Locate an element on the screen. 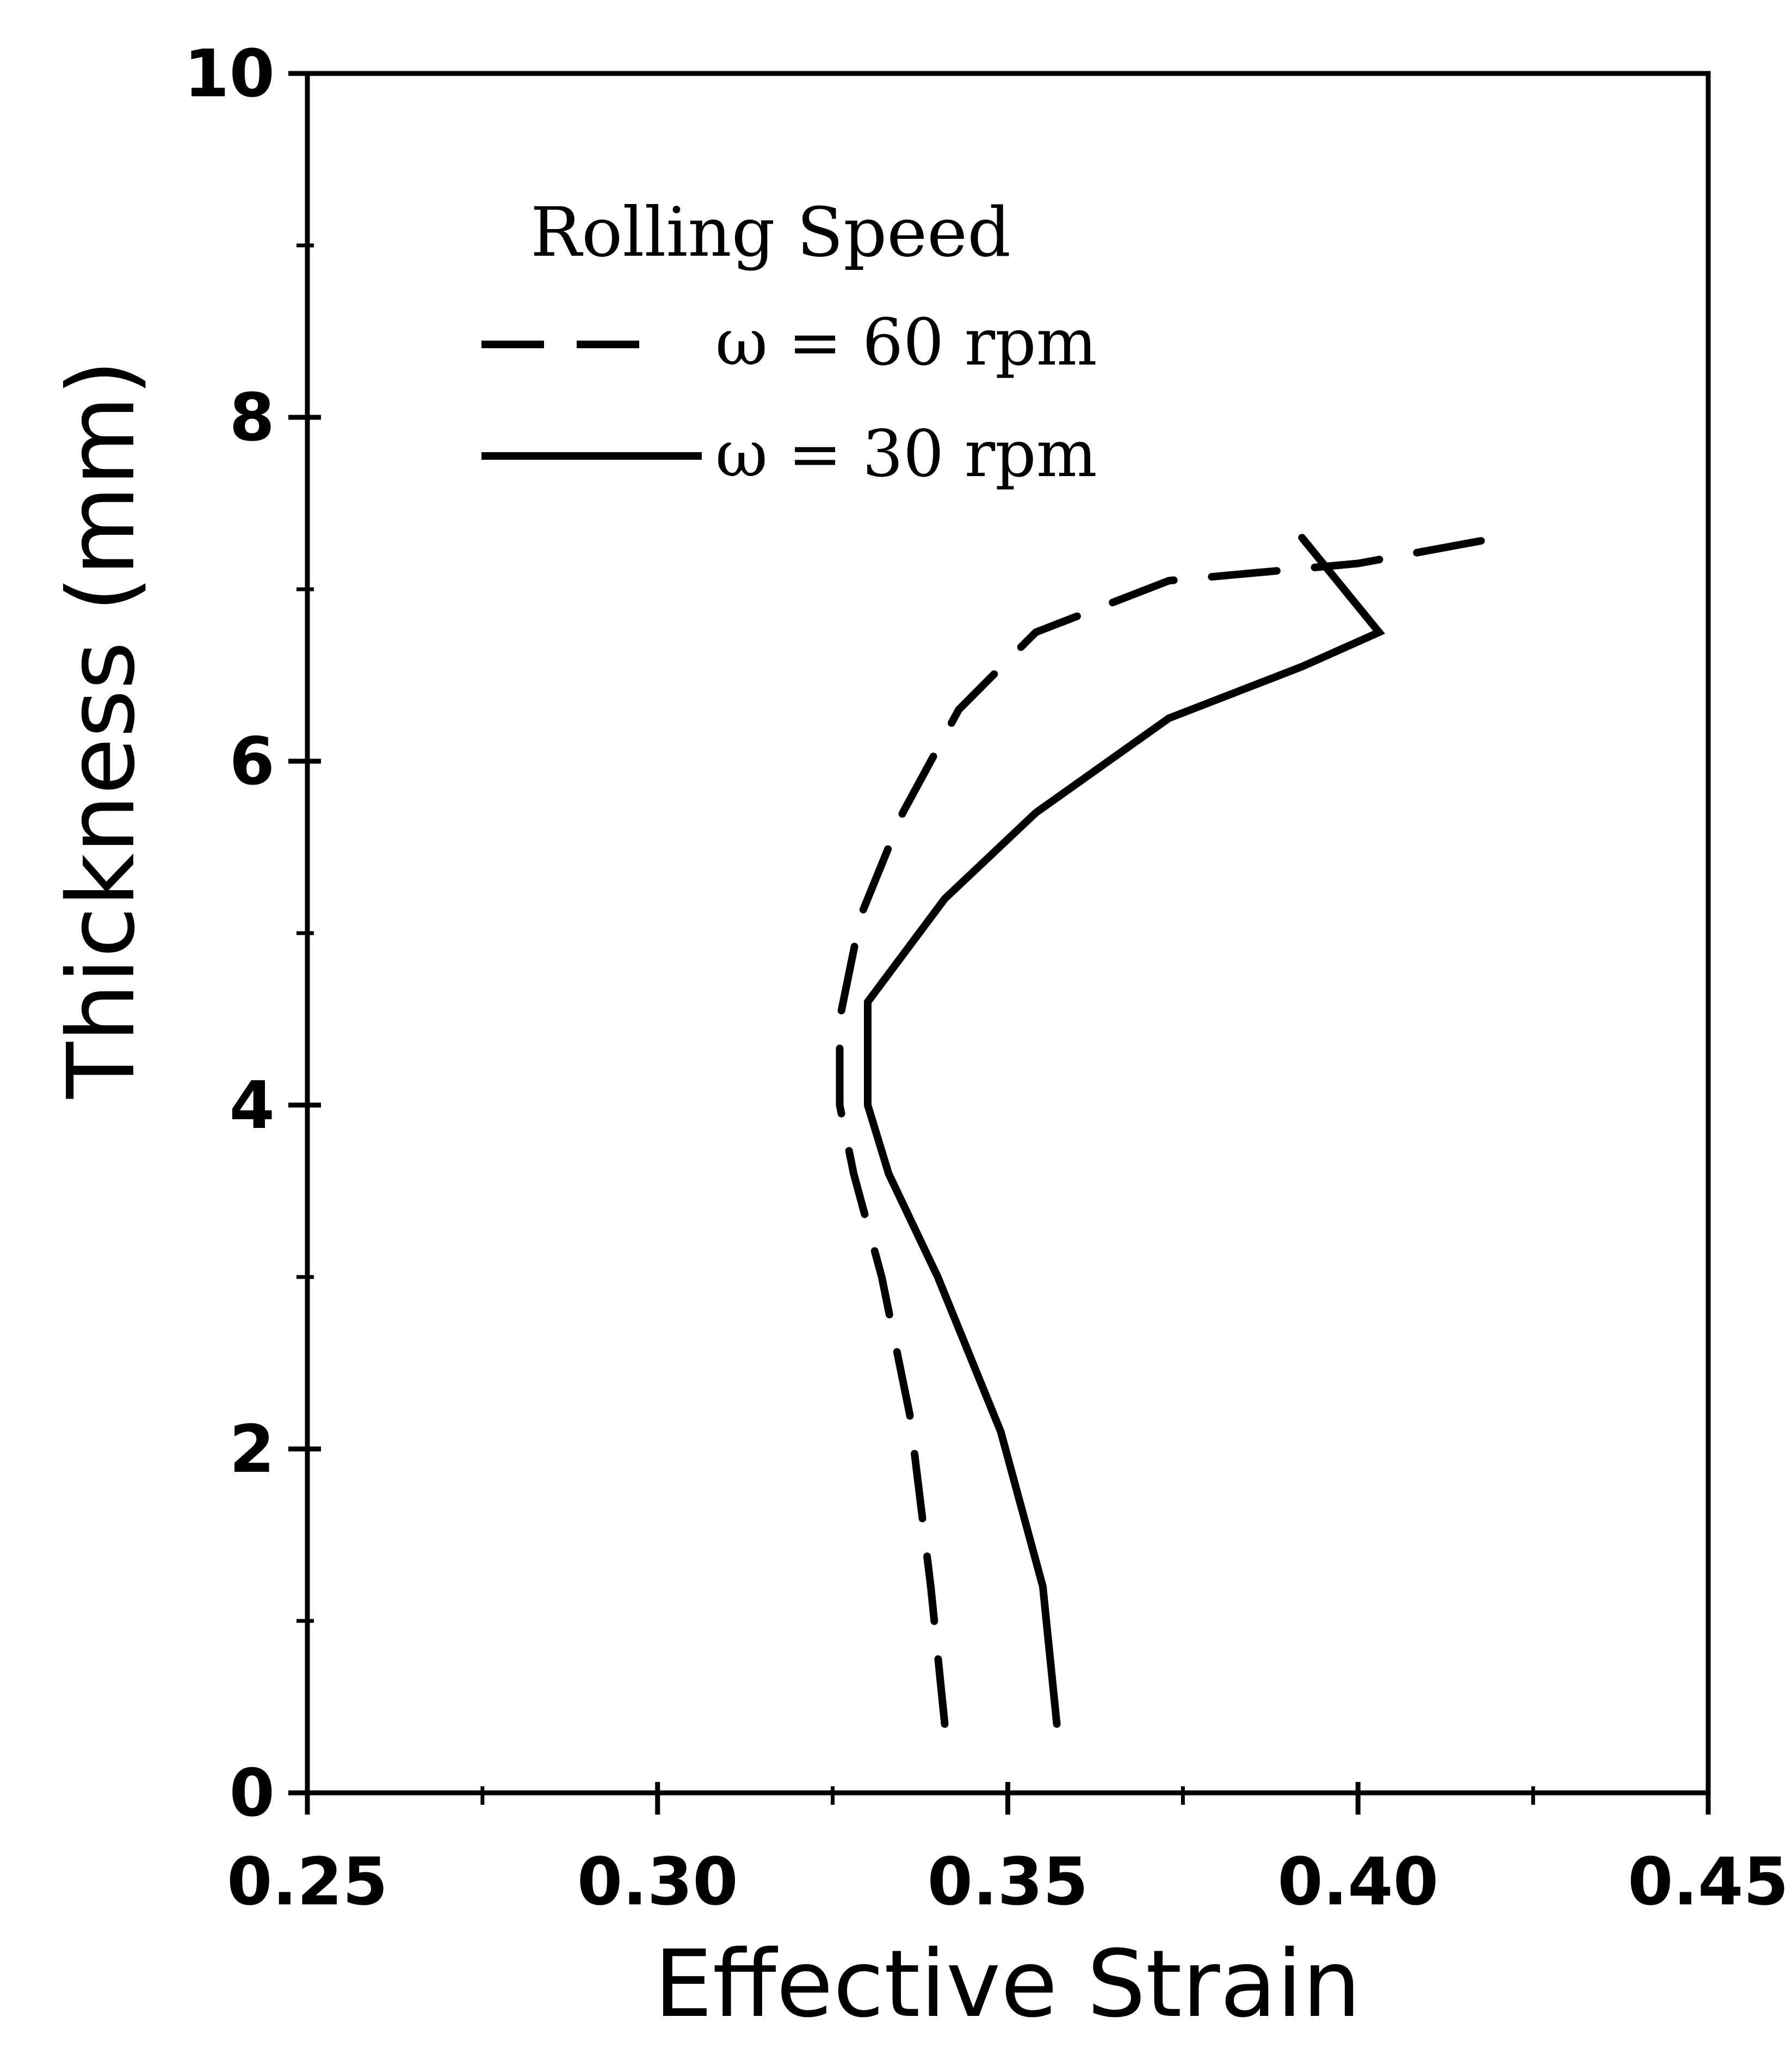  x-axis-tick-labels: 0.25 0.30 0.35 0.40 0.45 is located at coordinates (1008, 1882).